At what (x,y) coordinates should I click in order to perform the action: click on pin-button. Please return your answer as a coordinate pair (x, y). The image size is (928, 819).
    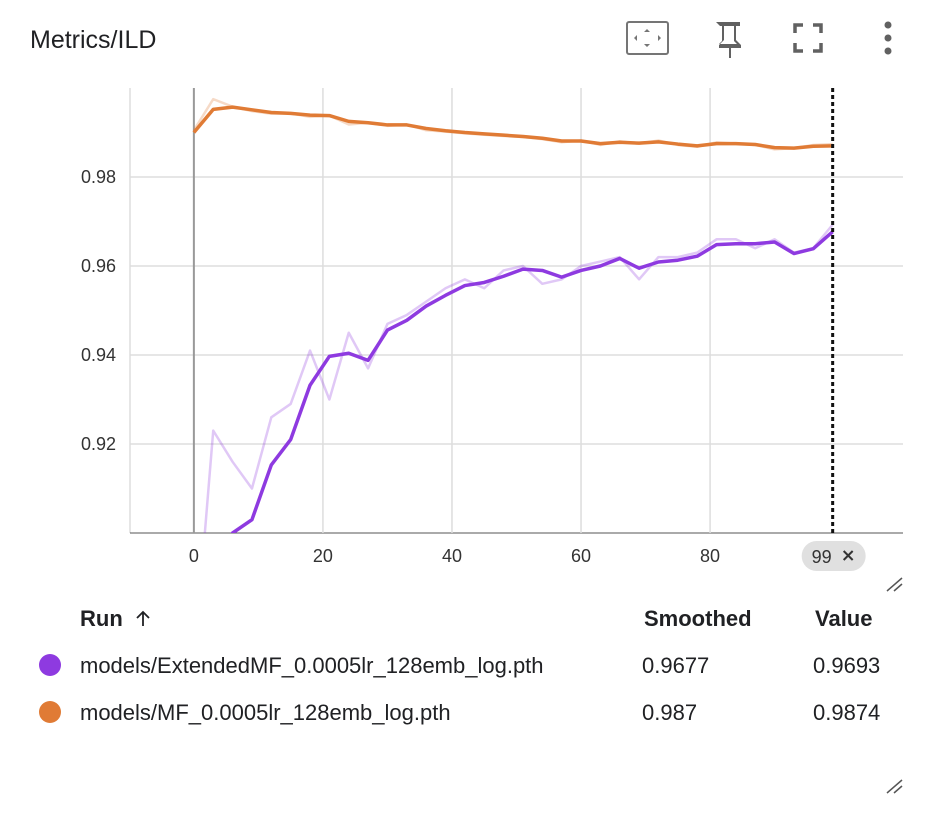
    Looking at the image, I should click on (728, 40).